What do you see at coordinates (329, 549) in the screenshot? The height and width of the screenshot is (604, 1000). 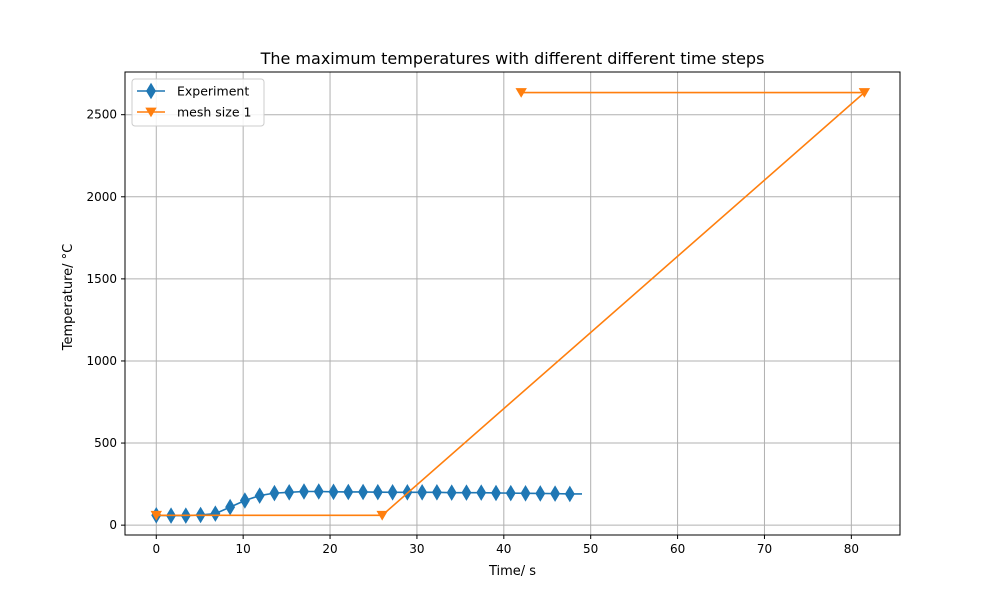 I see `x-tick-label: 20` at bounding box center [329, 549].